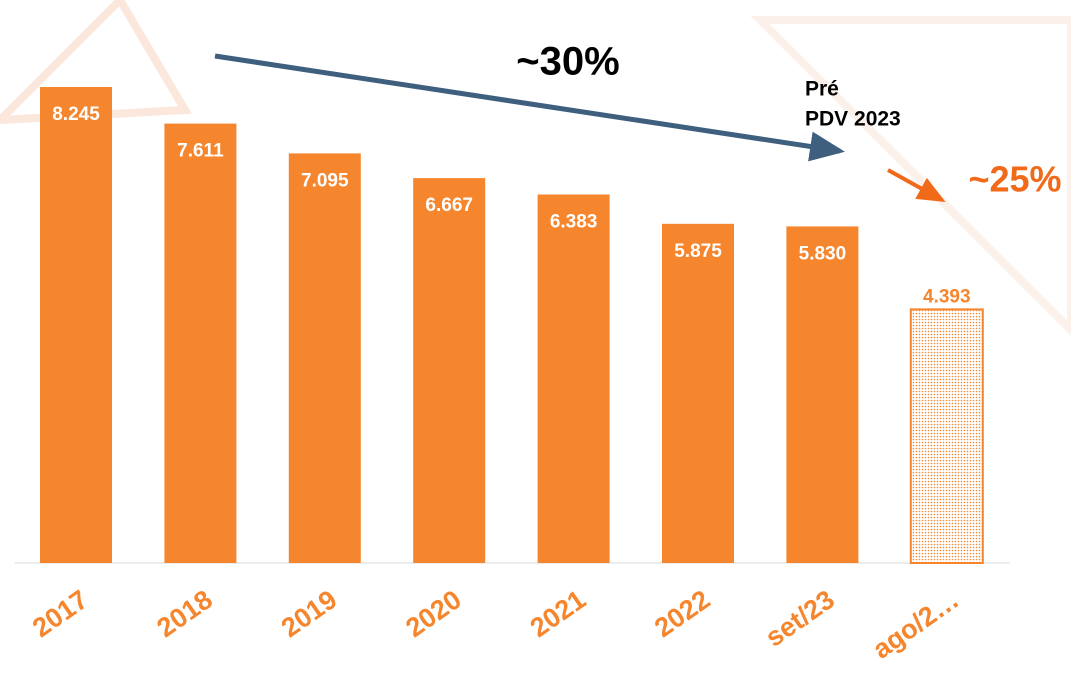  What do you see at coordinates (853, 119) in the screenshot?
I see `annotation: PDV 2023` at bounding box center [853, 119].